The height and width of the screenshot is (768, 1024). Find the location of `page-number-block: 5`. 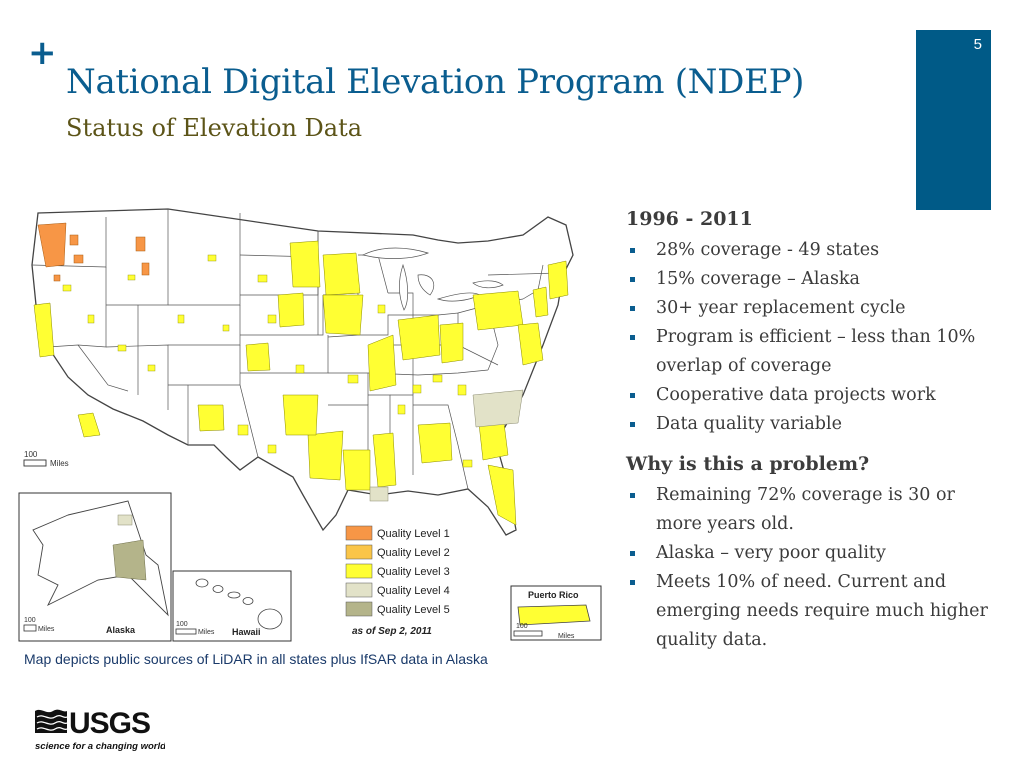

page-number-block: 5 is located at coordinates (953, 120).